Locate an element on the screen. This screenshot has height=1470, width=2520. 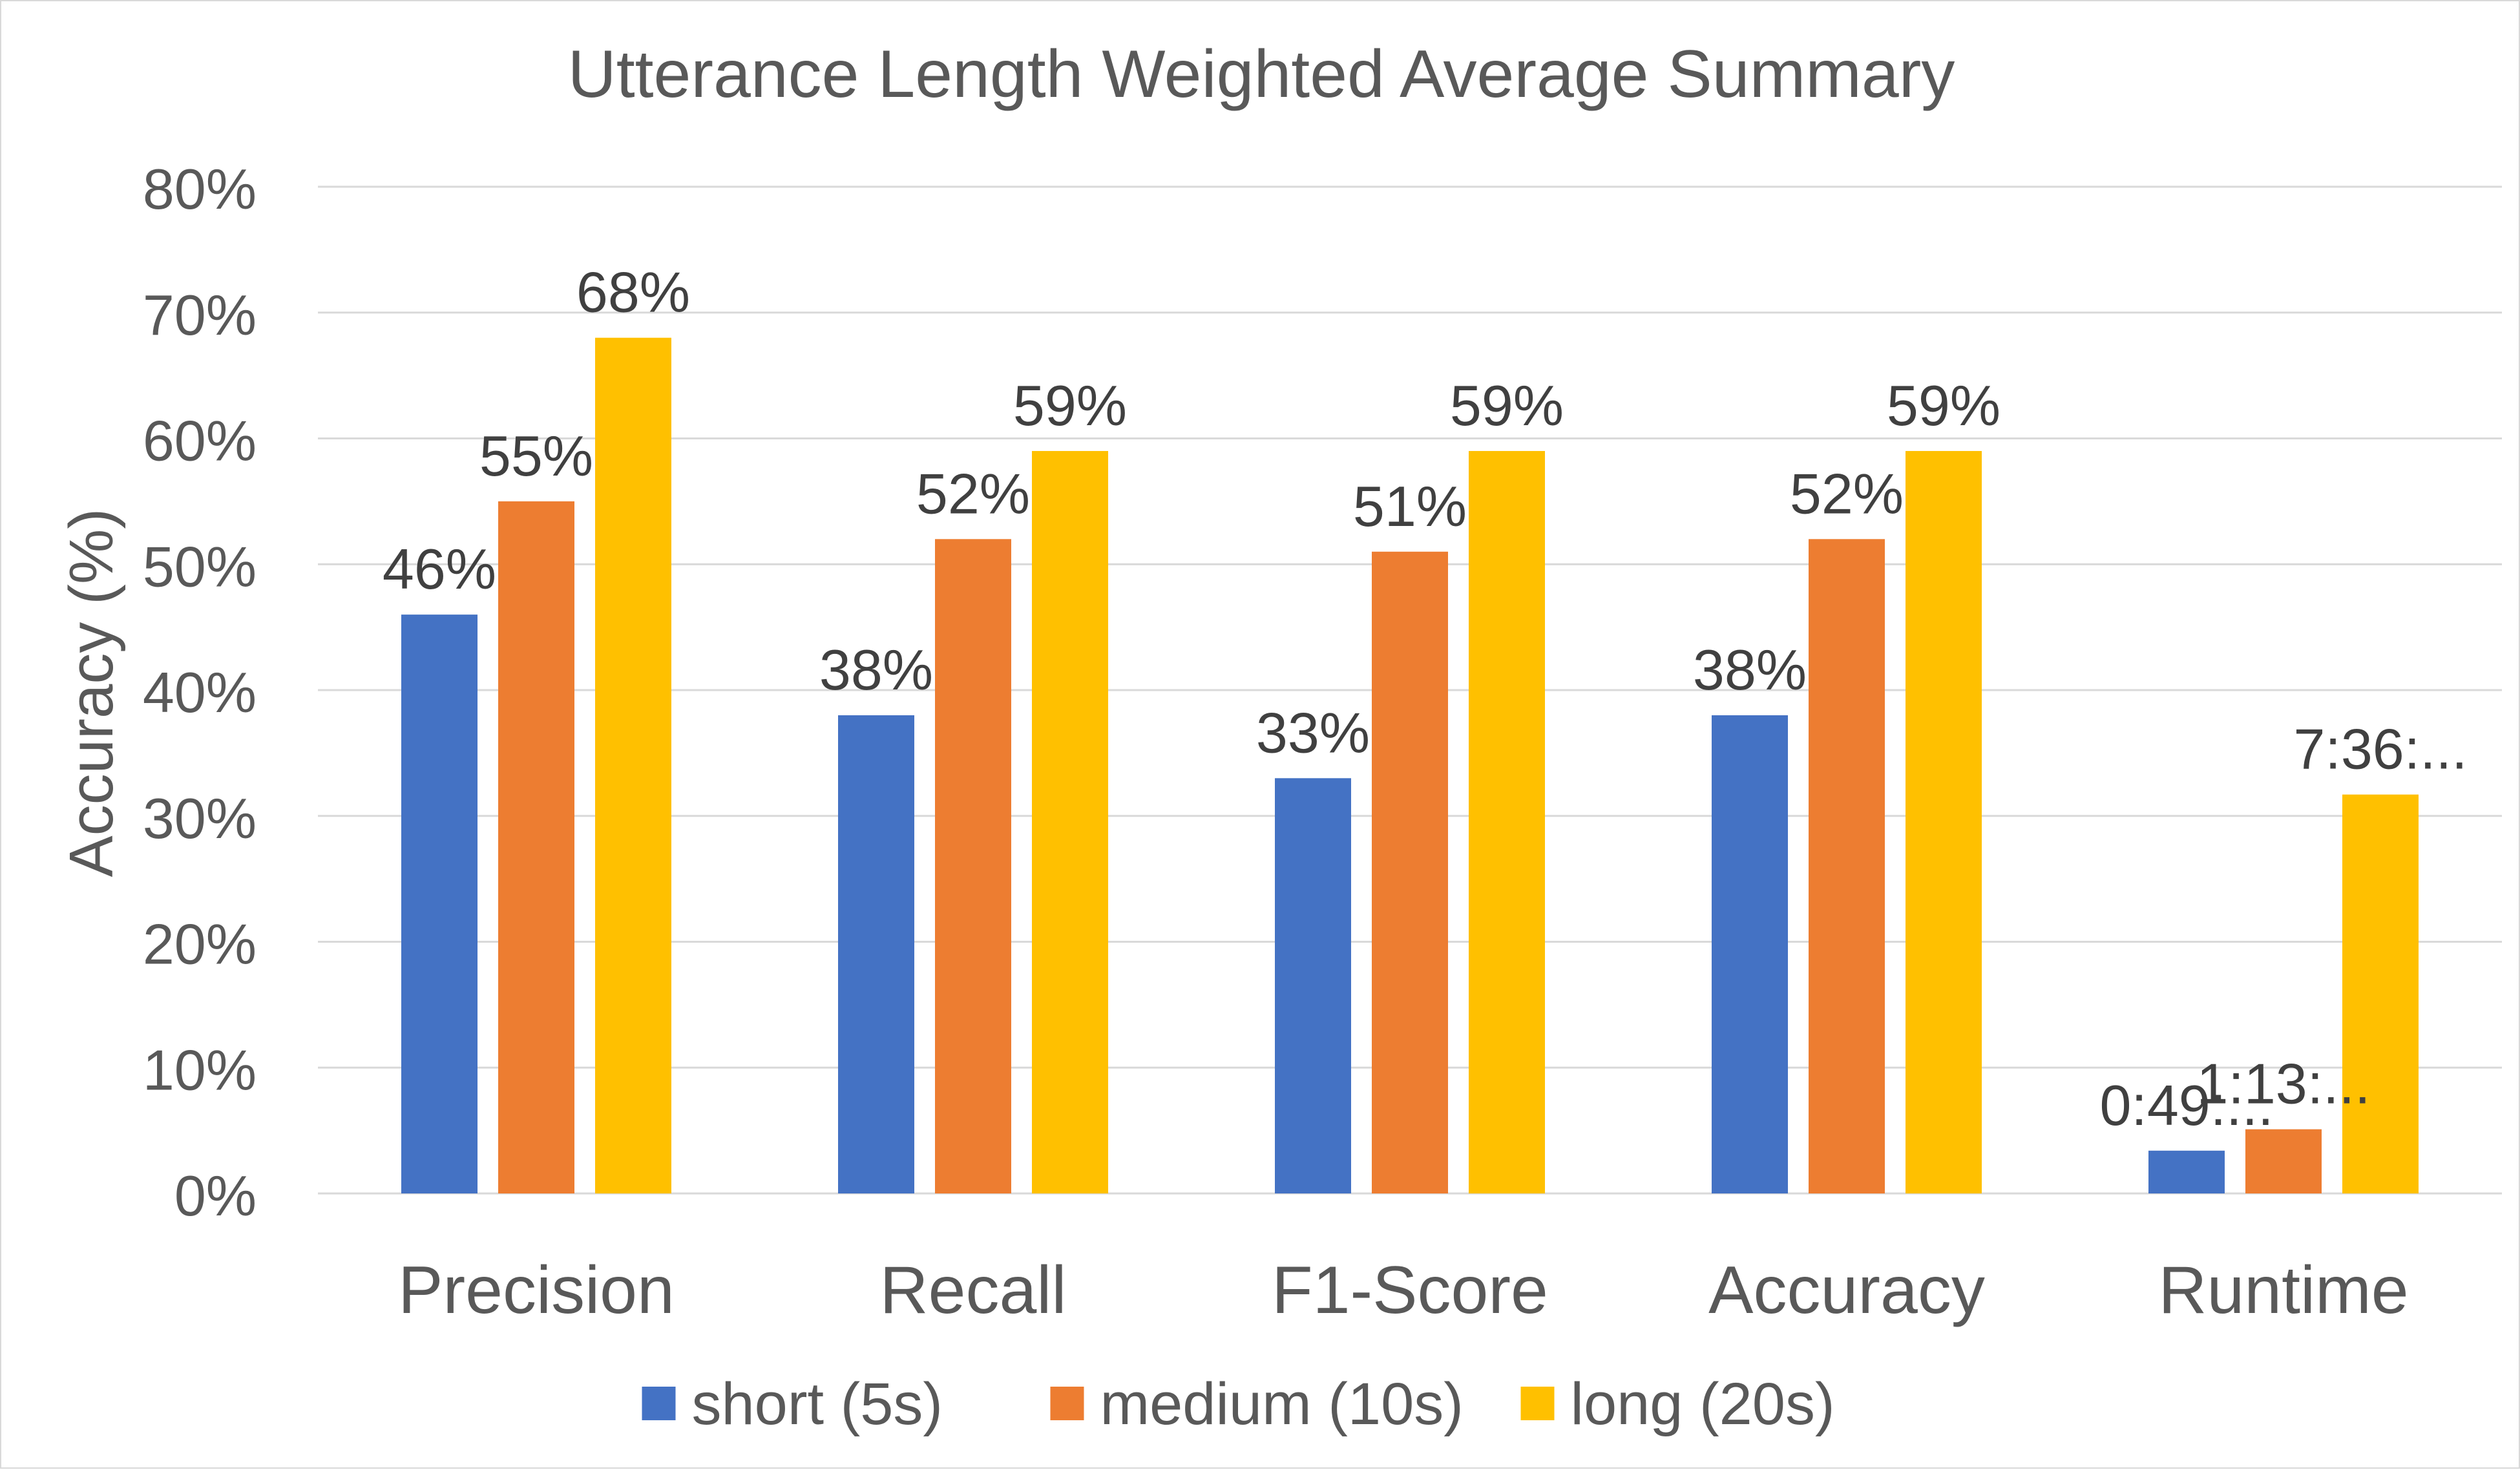
data-label: 51% is located at coordinates (1410, 506).